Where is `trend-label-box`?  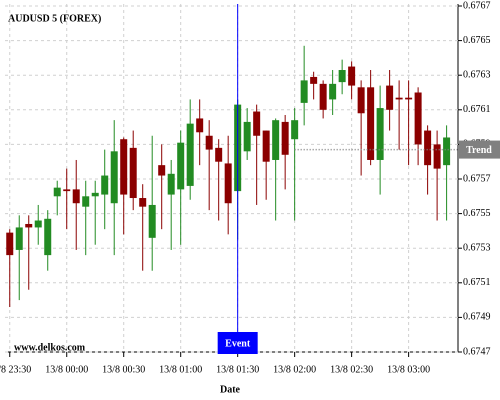
trend-label-box is located at coordinates (479, 149).